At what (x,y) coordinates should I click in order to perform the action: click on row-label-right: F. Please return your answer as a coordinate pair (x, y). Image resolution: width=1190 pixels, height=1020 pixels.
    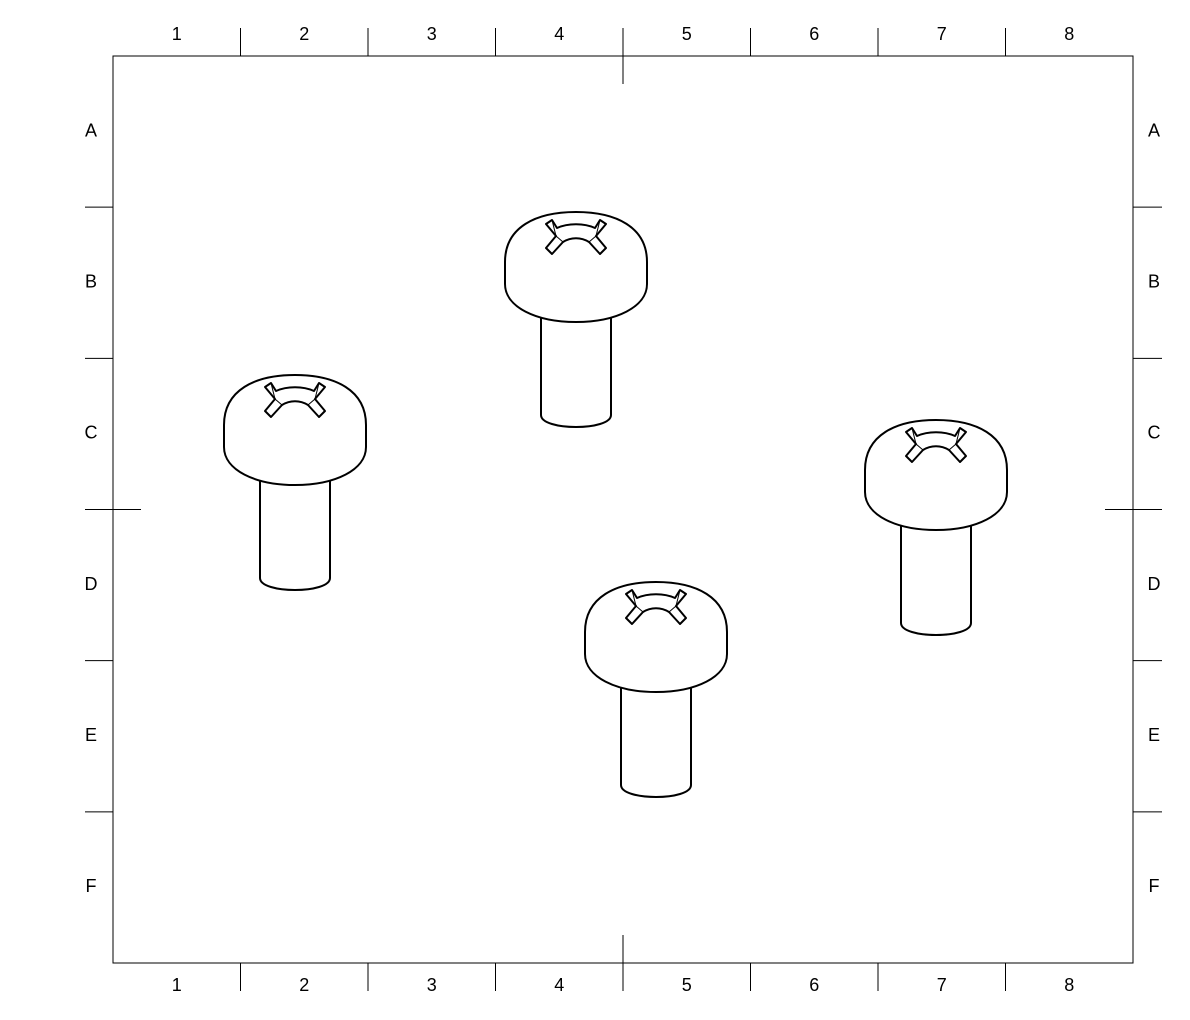
    Looking at the image, I should click on (1154, 886).